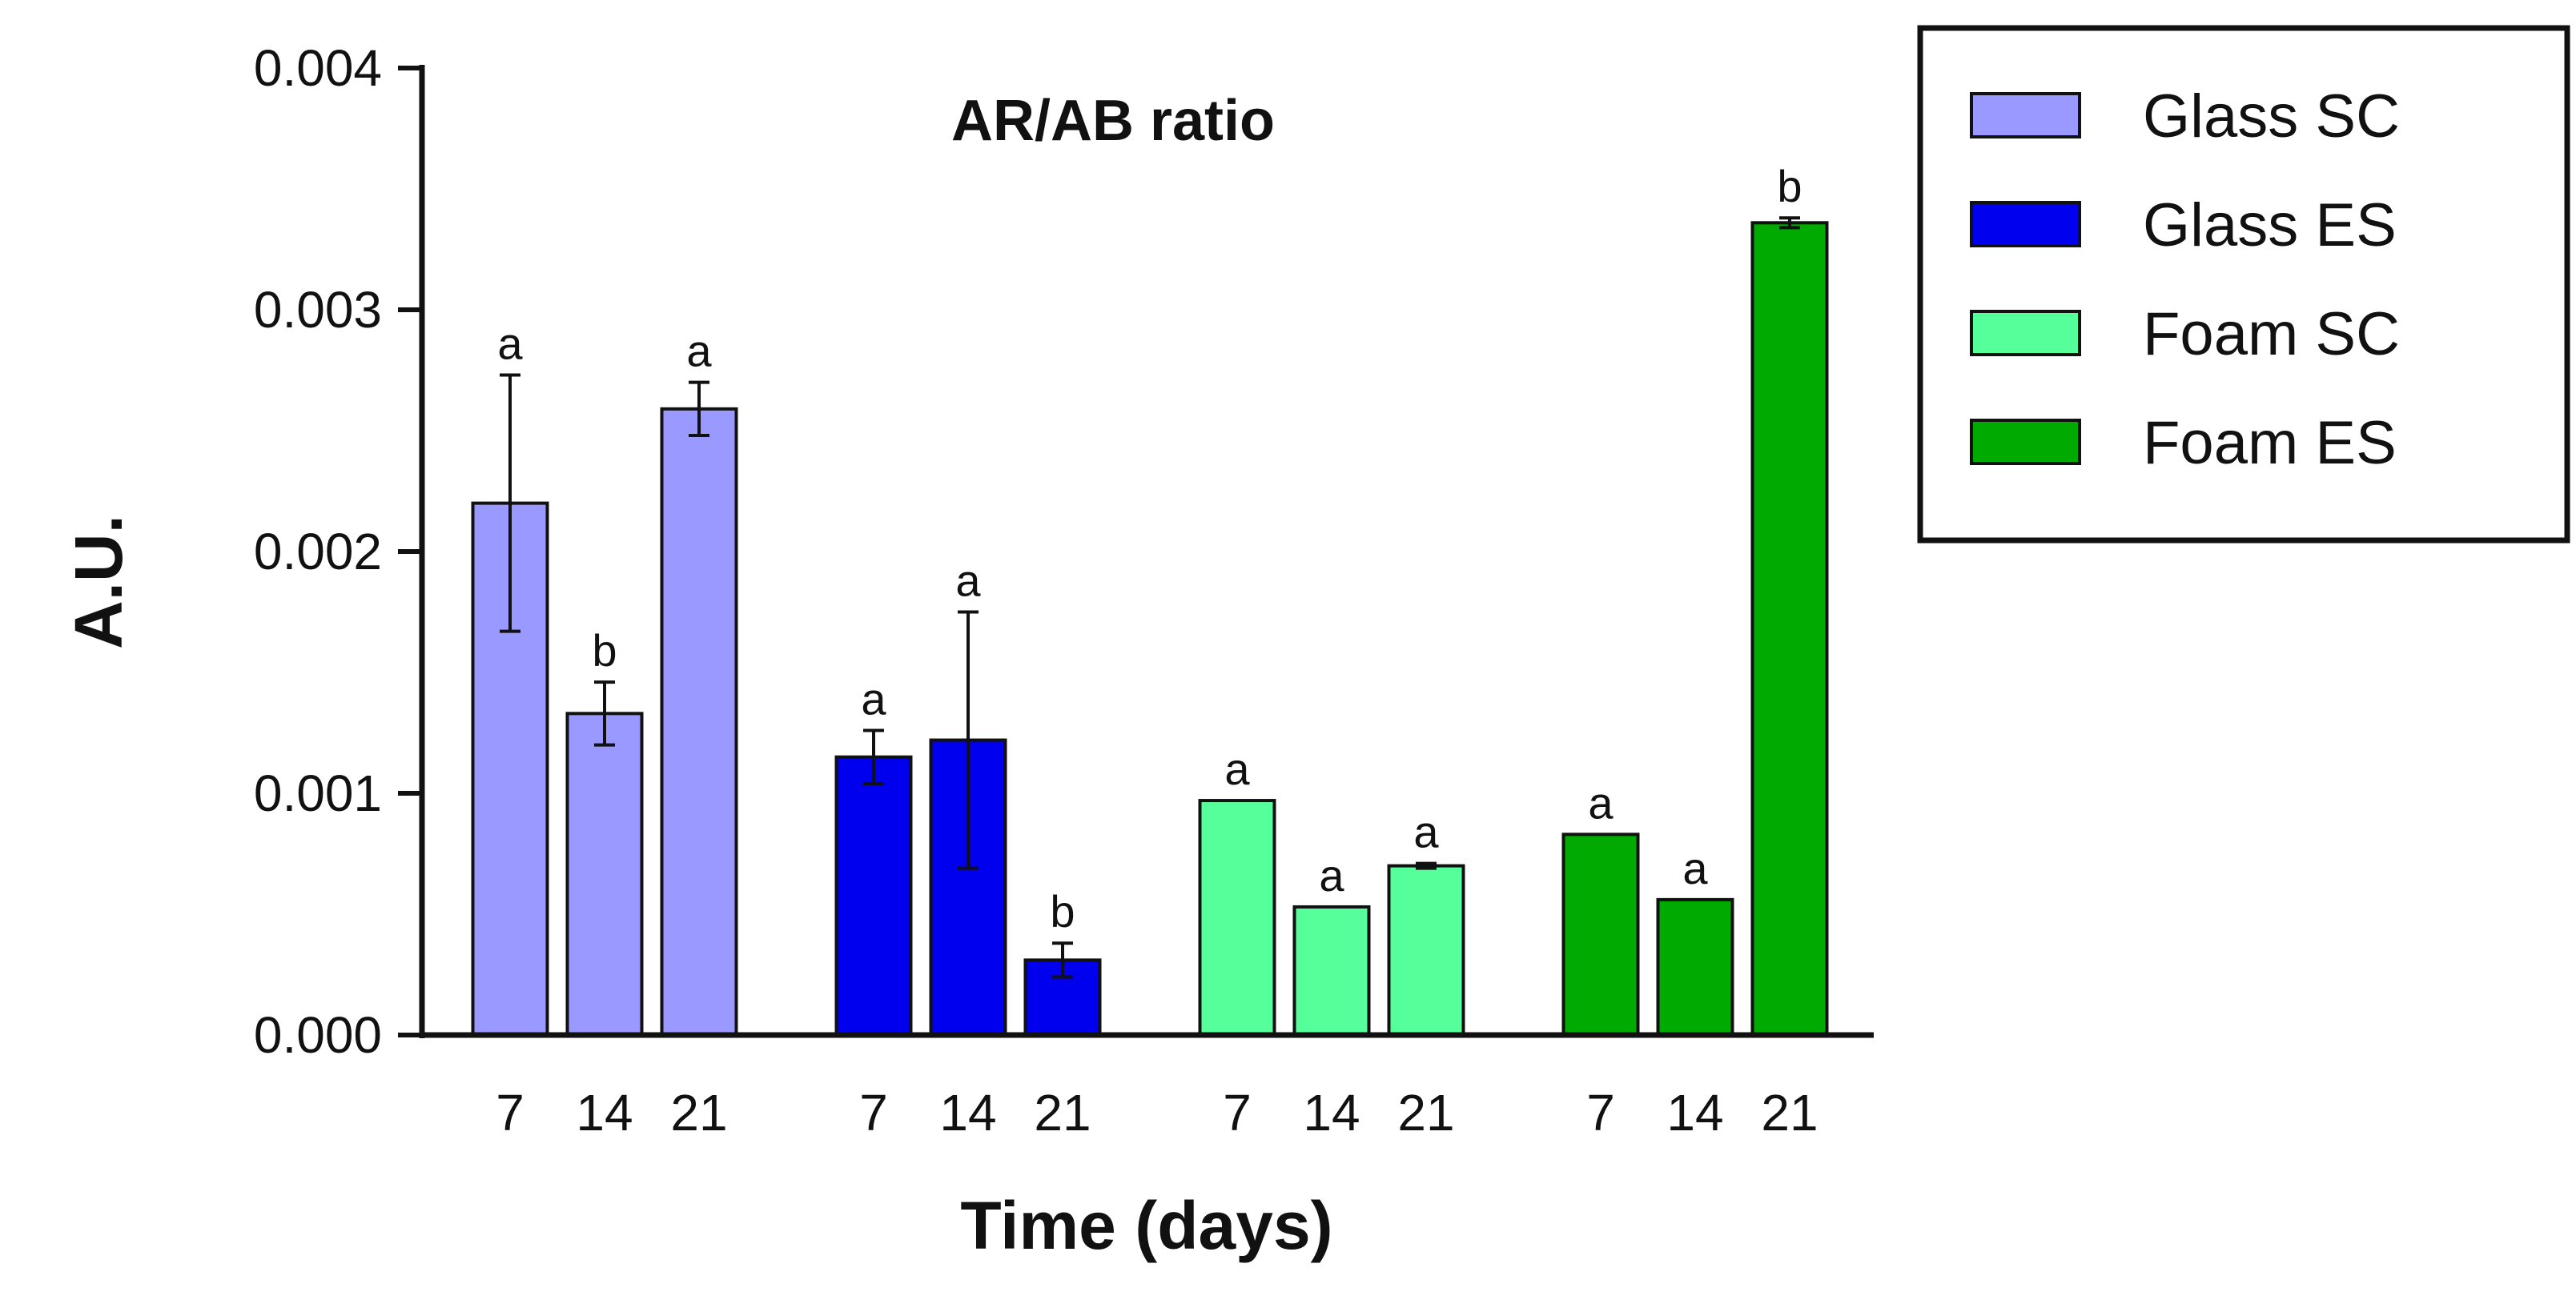 This screenshot has width=2576, height=1316. Describe the element at coordinates (1113, 121) in the screenshot. I see `chart-title: AR/AB ratio` at that location.